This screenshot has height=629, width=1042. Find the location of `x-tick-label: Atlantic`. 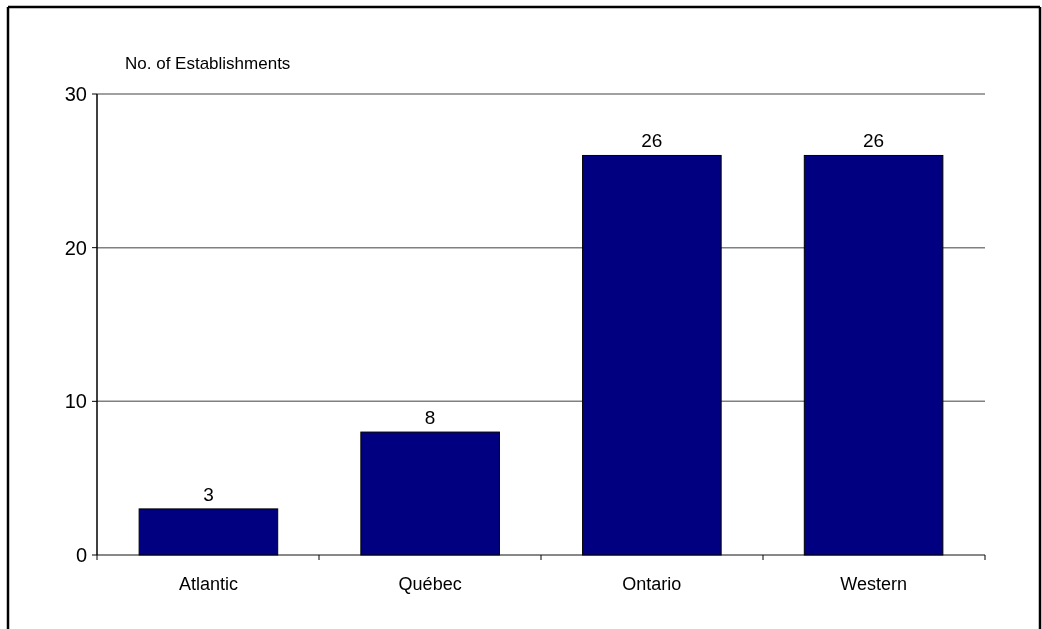

x-tick-label: Atlantic is located at coordinates (208, 584).